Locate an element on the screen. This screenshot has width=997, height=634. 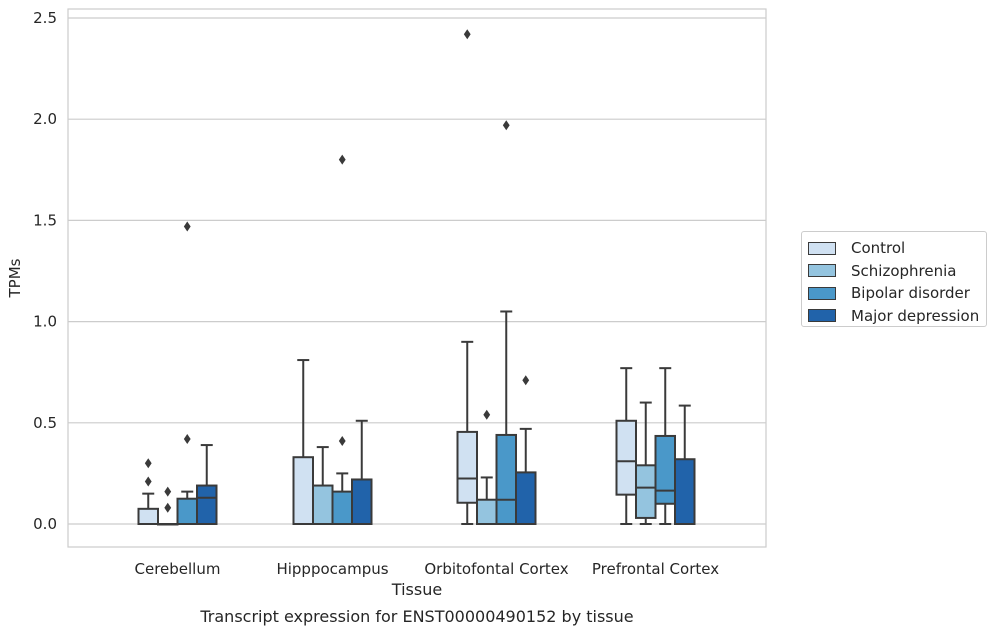
y-tick-label: 1.5 is located at coordinates (45, 220).